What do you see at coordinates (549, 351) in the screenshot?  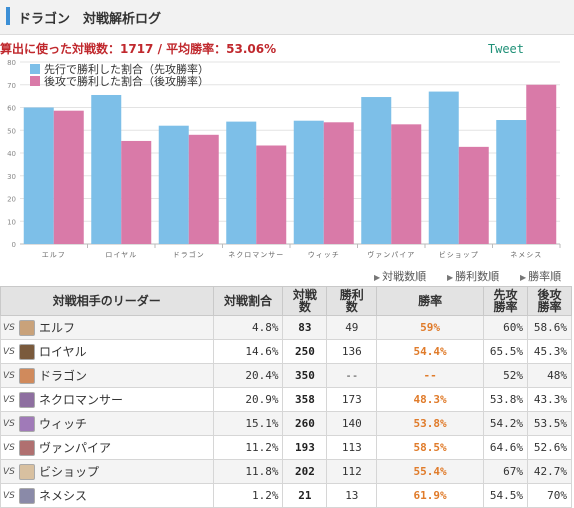 I see `second-rate-cell: 45.3%` at bounding box center [549, 351].